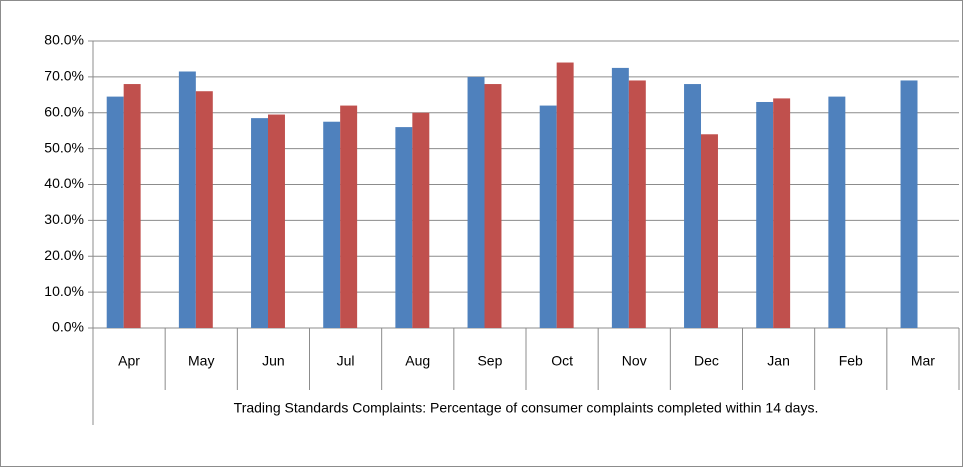  I want to click on x-tick-label: Jul, so click(346, 361).